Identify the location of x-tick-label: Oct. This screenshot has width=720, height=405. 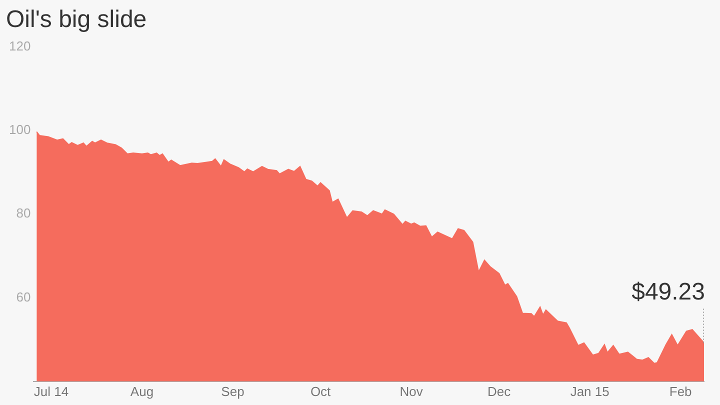
(321, 391).